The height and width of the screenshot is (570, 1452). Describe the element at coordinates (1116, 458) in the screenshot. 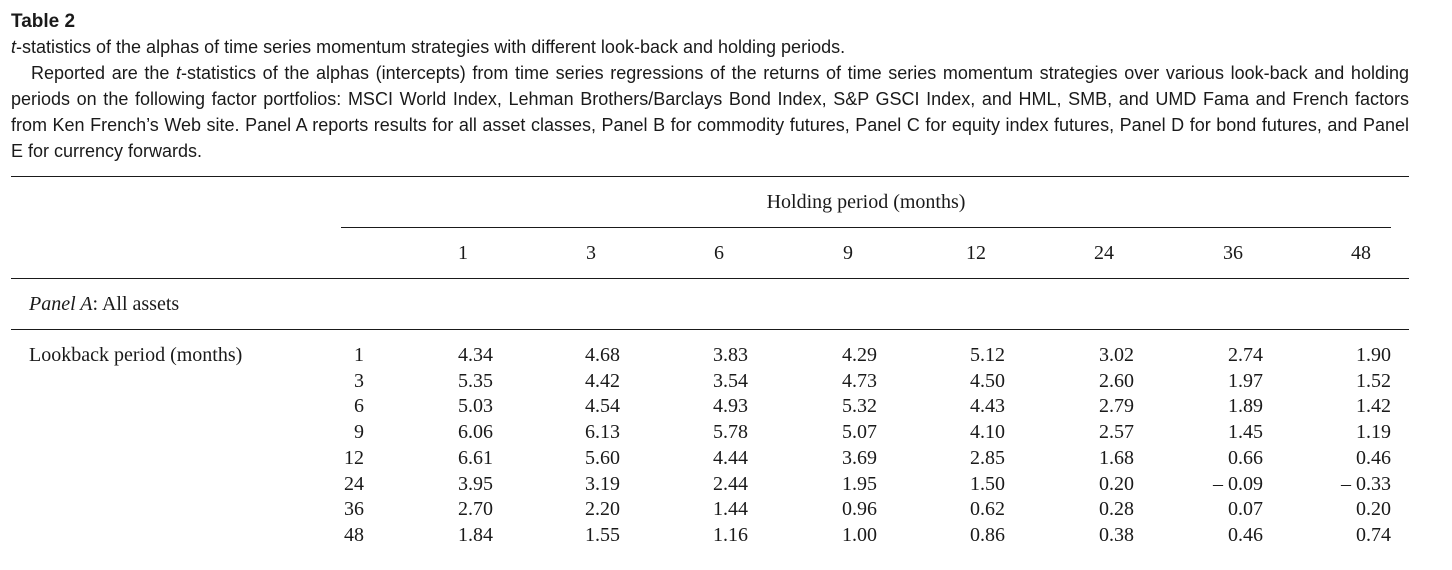

I see `table-cell: 1.68` at that location.